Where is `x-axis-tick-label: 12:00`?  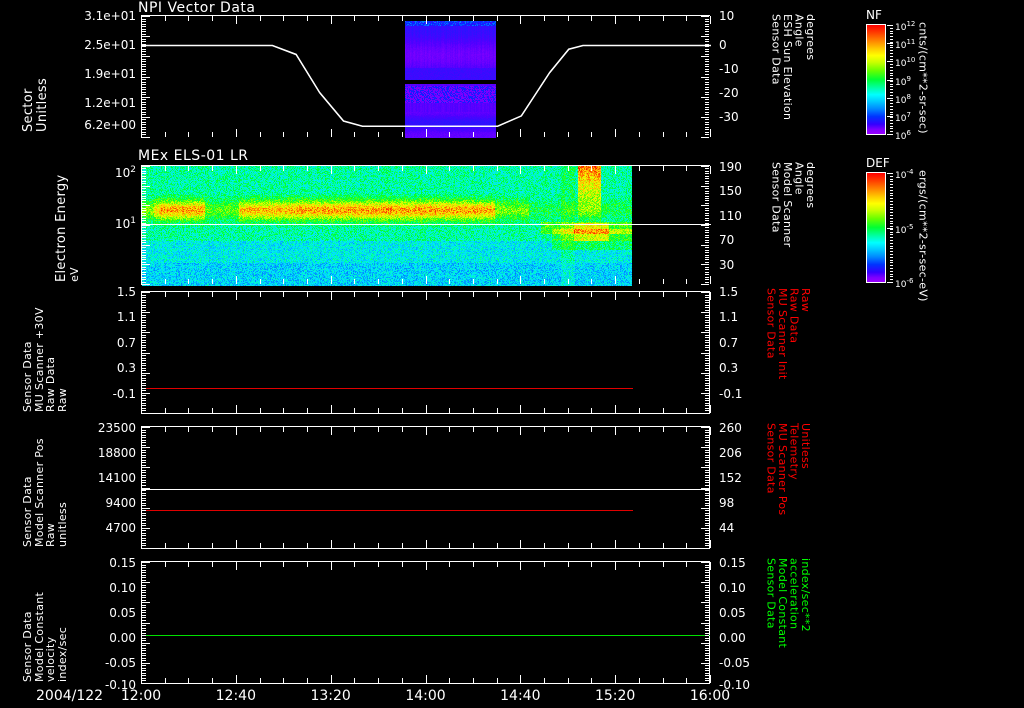 x-axis-tick-label: 12:00 is located at coordinates (141, 696).